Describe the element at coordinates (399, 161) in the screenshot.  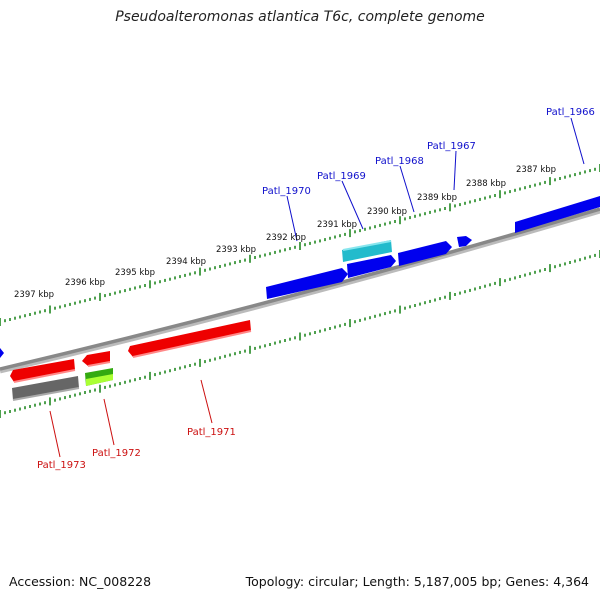
I see `gene-label-patl-1968: Patl_1968` at that location.